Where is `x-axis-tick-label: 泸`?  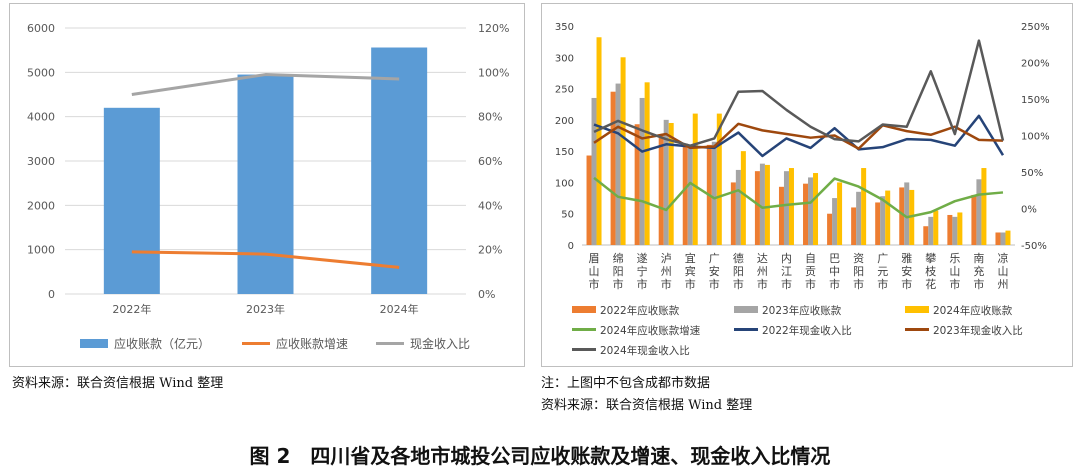 x-axis-tick-label: 泸 is located at coordinates (666, 258).